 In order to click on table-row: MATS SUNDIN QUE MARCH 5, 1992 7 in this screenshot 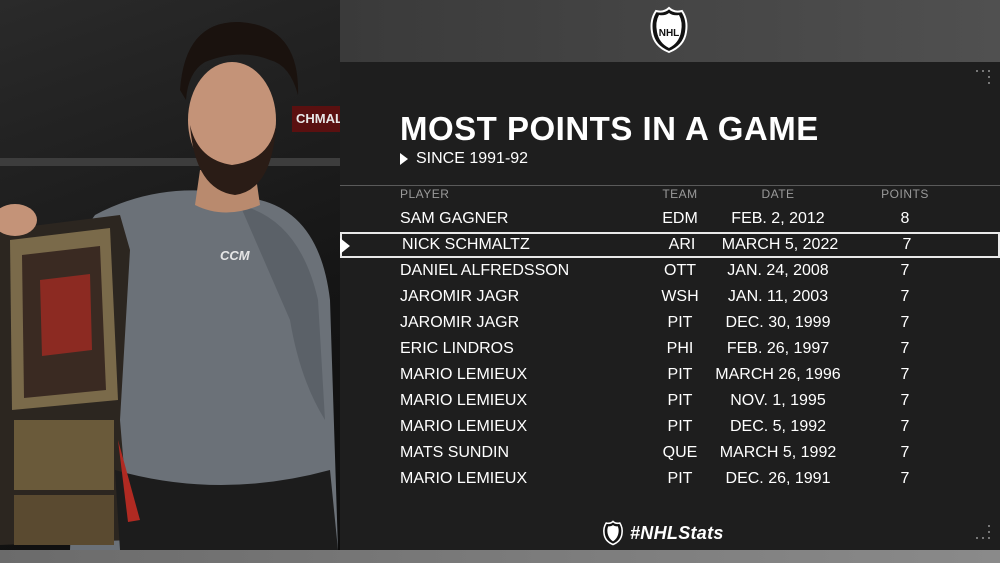, I will do `click(670, 453)`.